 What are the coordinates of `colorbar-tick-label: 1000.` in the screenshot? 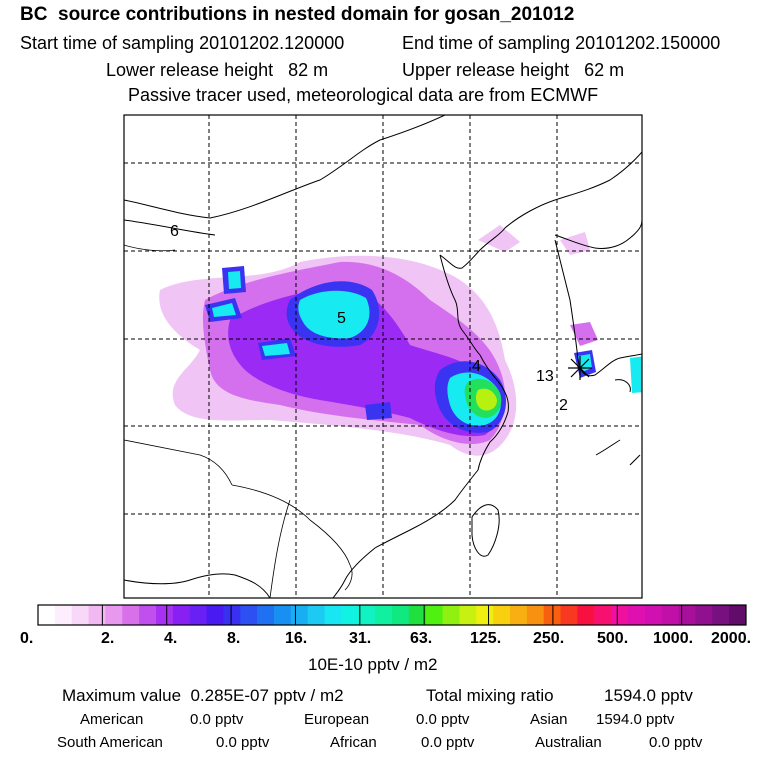 It's located at (673, 638).